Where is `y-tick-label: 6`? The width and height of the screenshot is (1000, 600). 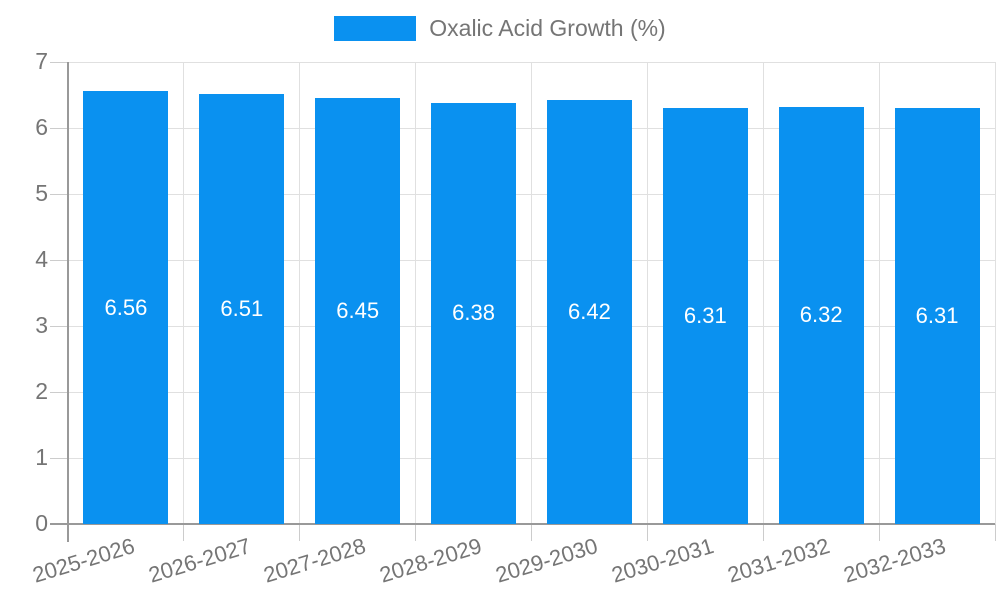 y-tick-label: 6 is located at coordinates (41, 127).